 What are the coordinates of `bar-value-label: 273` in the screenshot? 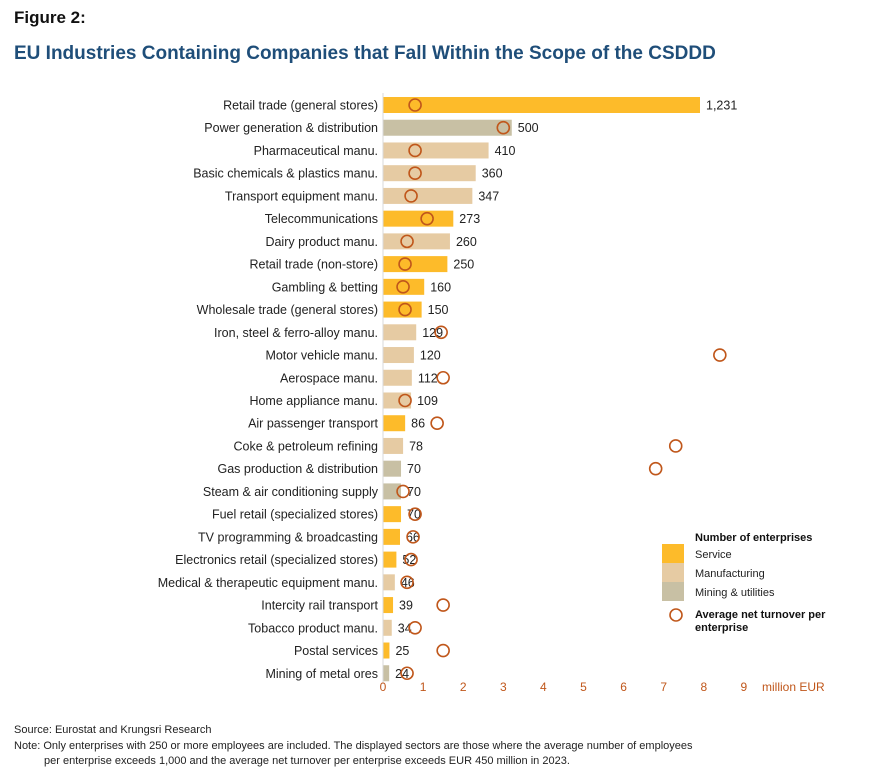 It's located at (469, 219).